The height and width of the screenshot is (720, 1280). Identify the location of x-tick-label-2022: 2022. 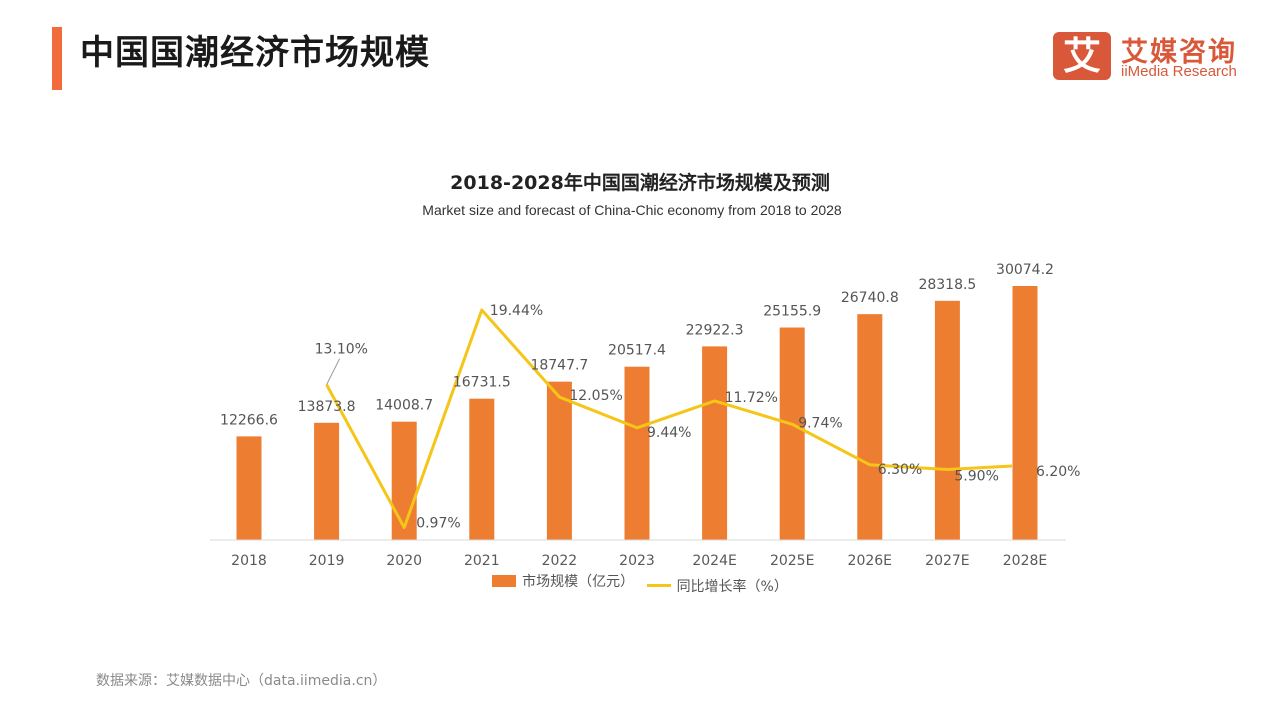
(560, 561).